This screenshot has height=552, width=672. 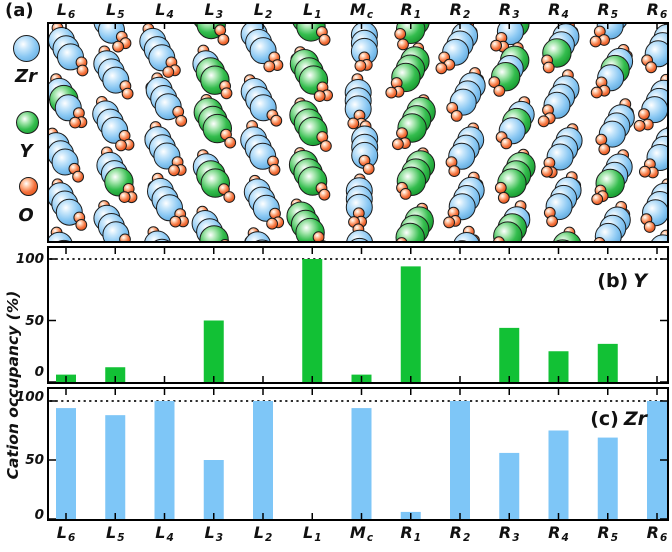 I want to click on y-atom-icon, so click(x=27, y=122).